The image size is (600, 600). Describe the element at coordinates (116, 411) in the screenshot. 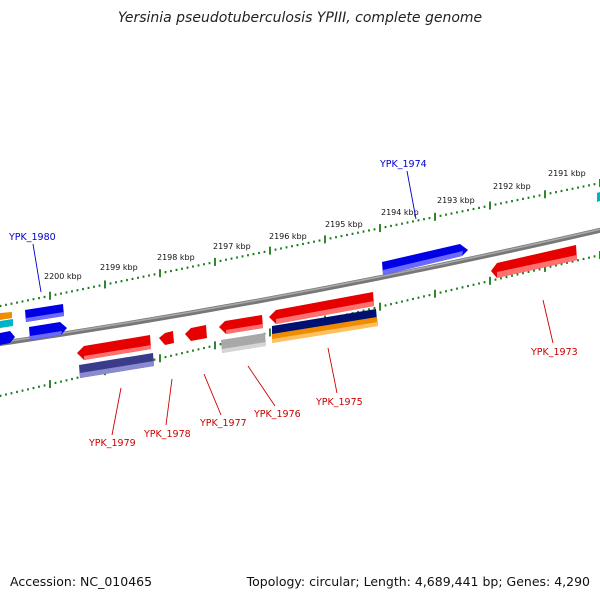

I see `leader-ypk-1979` at that location.